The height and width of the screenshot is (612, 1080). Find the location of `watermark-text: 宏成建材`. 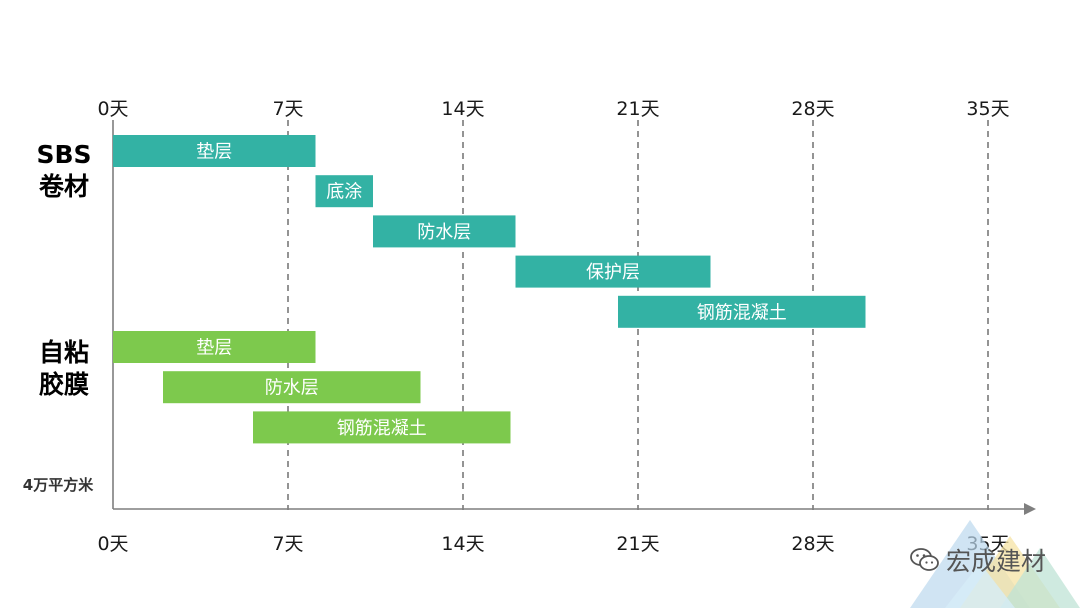

watermark-text: 宏成建材 is located at coordinates (995, 561).